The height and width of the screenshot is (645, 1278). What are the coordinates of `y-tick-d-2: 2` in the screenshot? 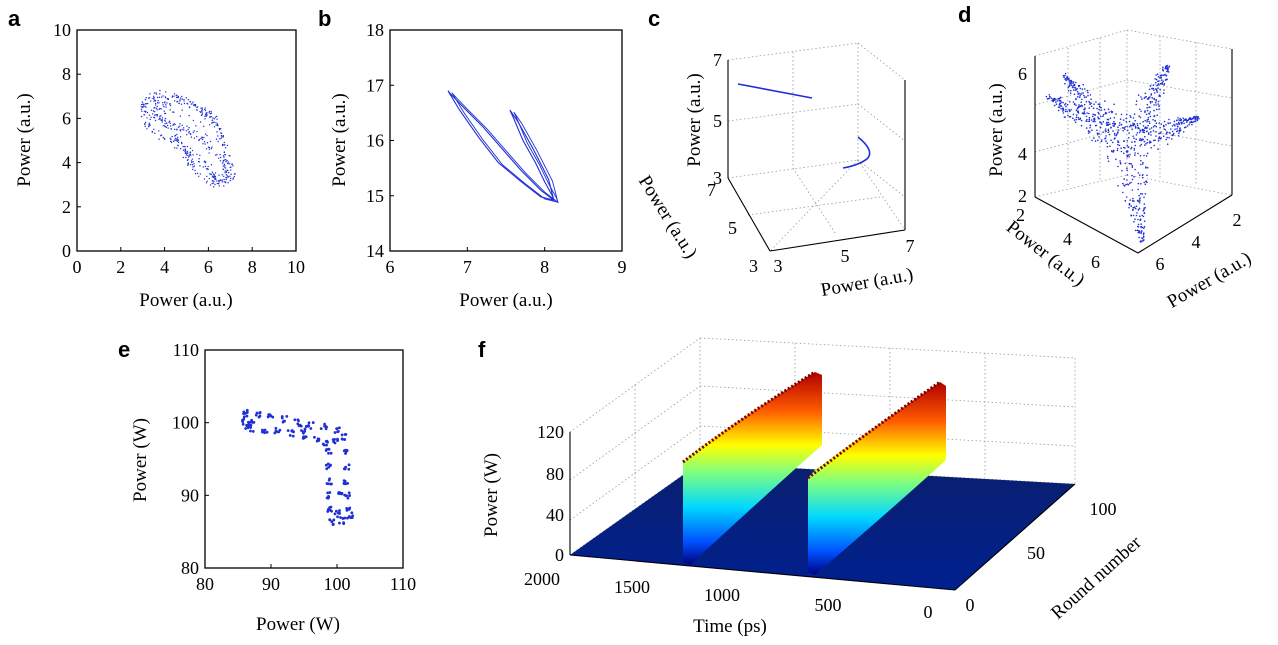 It's located at (1020, 215).